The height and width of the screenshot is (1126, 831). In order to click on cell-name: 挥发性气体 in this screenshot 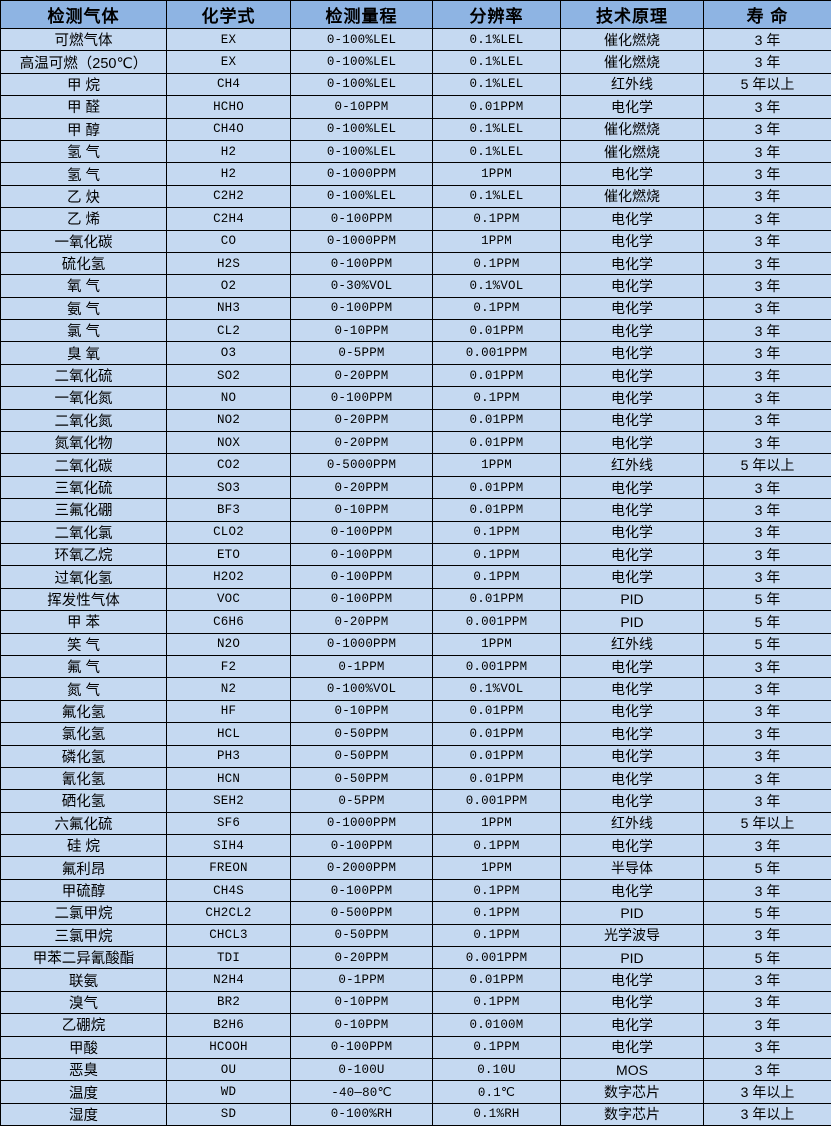, I will do `click(84, 599)`.